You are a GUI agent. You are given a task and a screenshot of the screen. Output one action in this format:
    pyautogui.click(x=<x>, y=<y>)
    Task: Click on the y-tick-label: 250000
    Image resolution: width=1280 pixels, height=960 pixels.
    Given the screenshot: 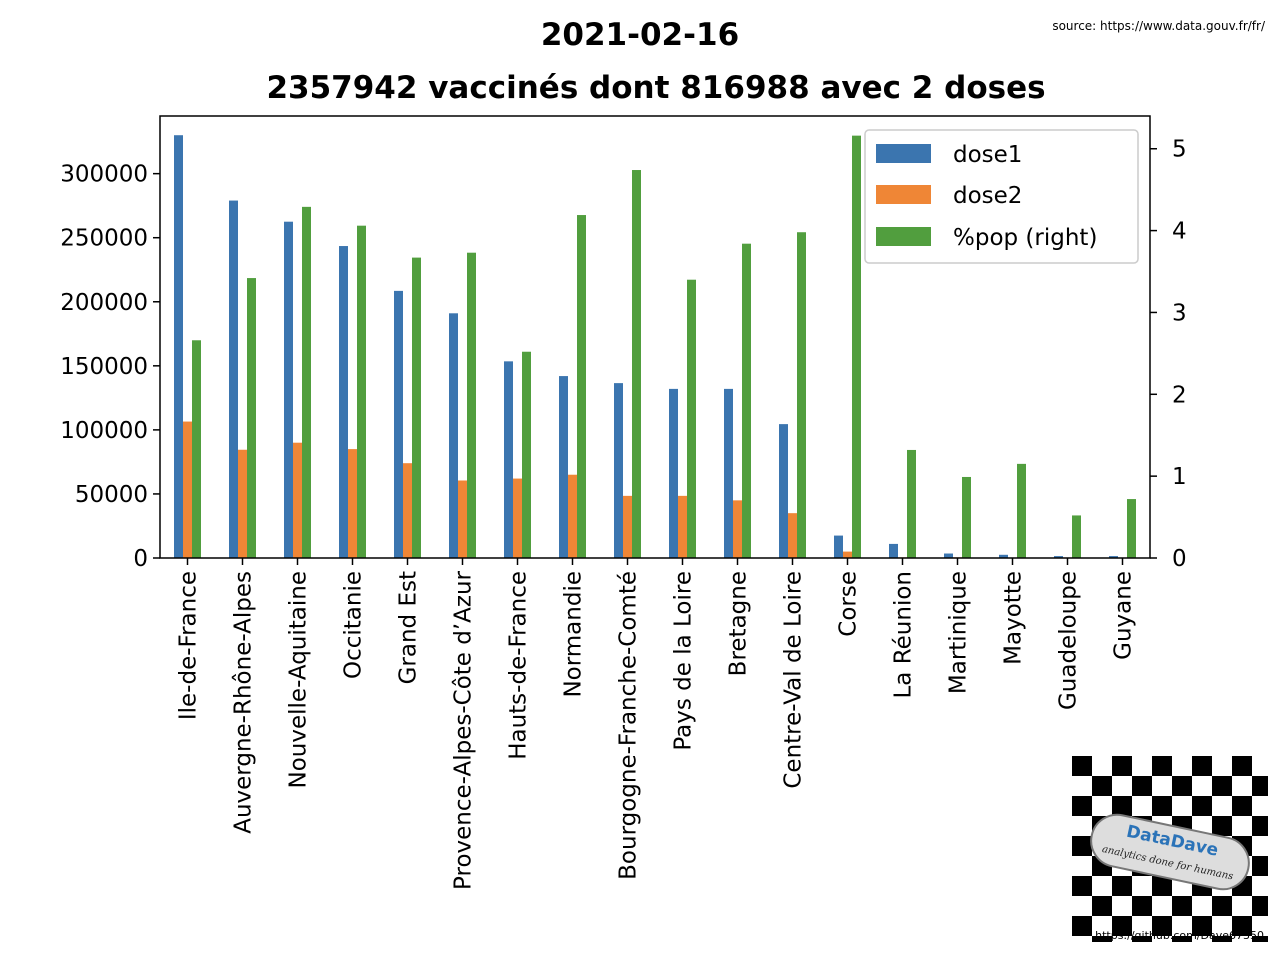 What is the action you would take?
    pyautogui.click(x=104, y=239)
    